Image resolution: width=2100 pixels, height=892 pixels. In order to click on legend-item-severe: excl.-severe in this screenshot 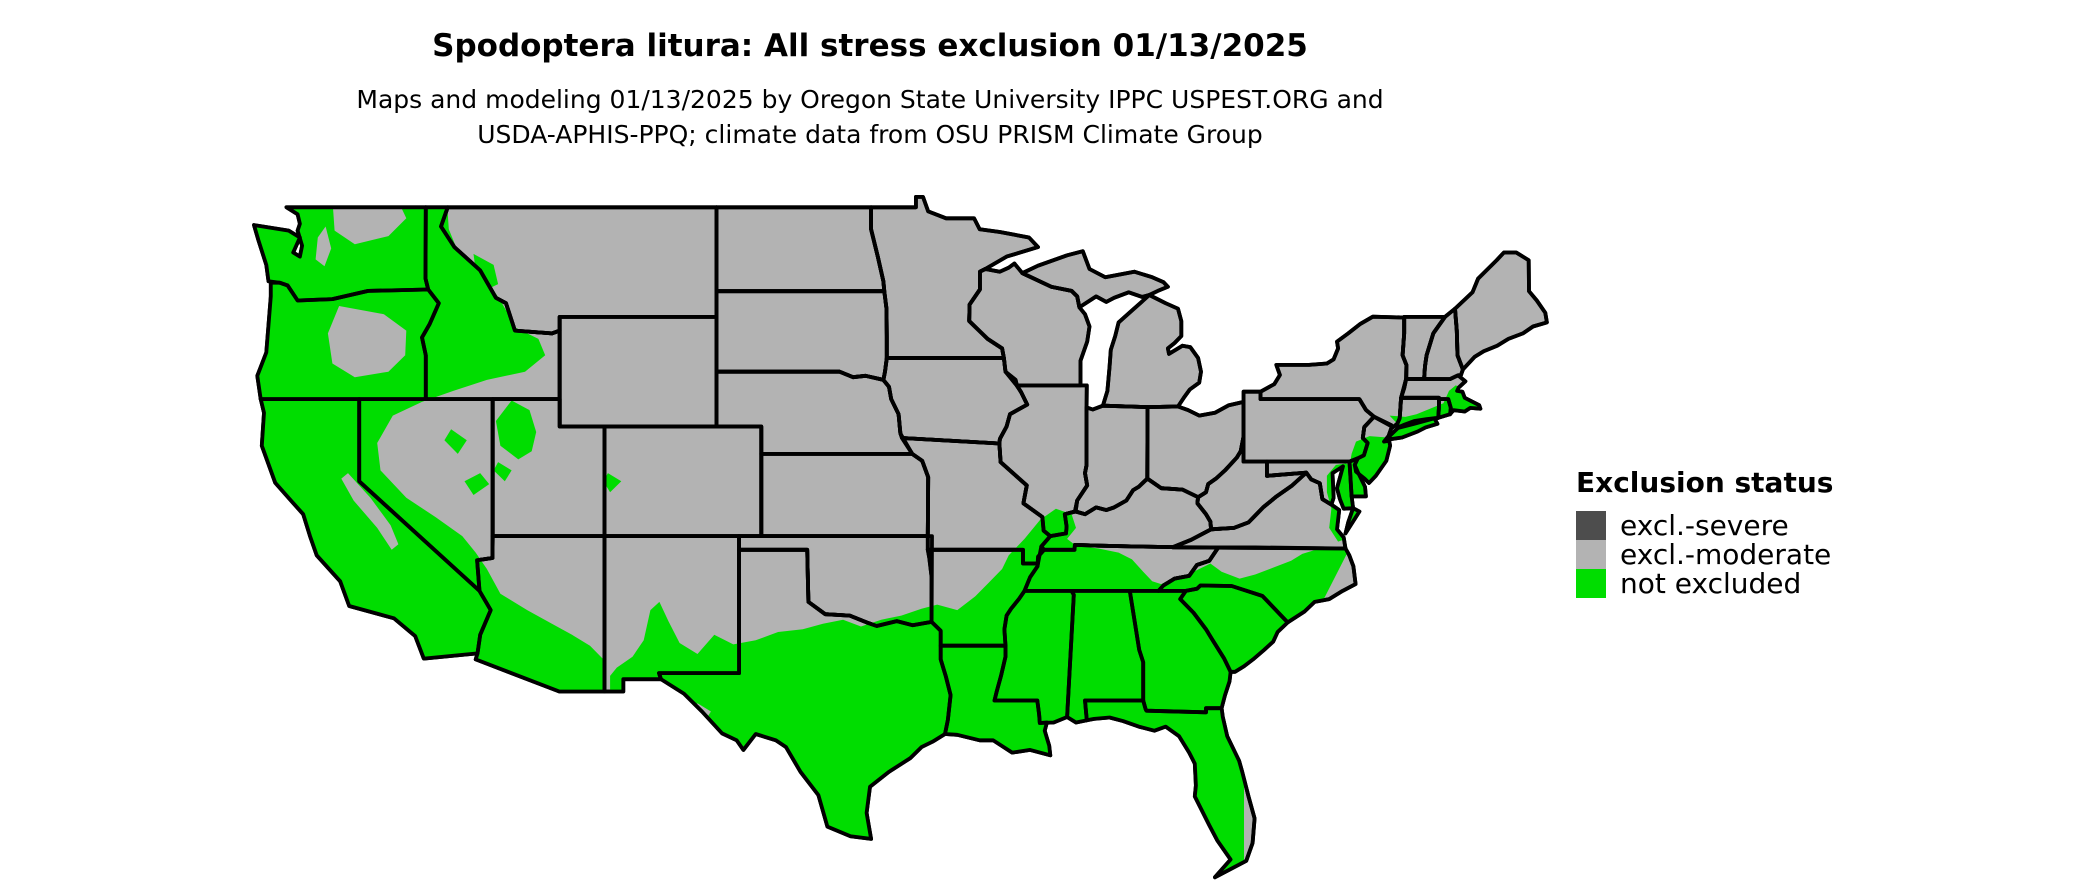, I will do `click(1704, 525)`.